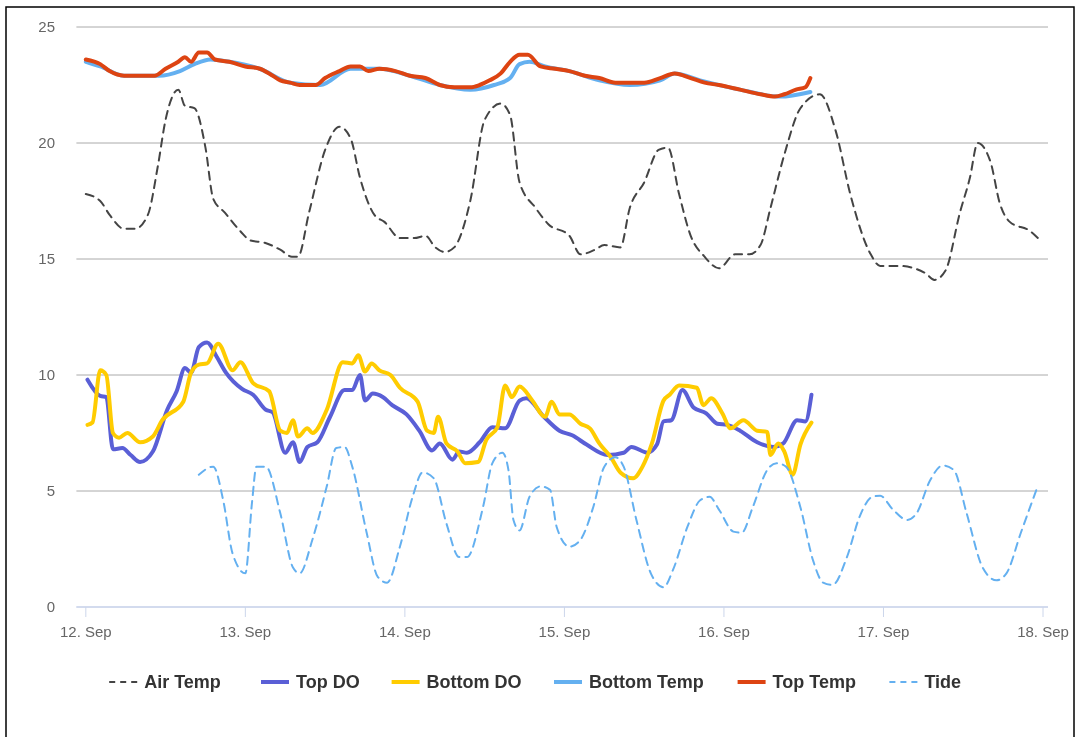  Describe the element at coordinates (883, 631) in the screenshot. I see `x-tick-label: 17. Sep` at that location.